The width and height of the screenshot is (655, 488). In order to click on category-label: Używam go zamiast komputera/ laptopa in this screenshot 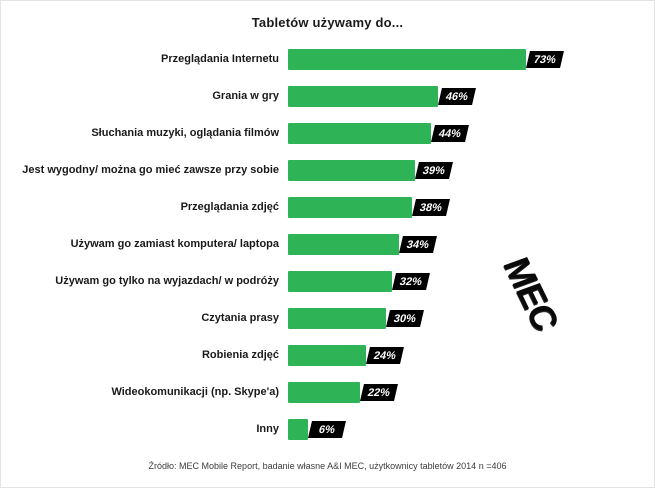, I will do `click(174, 244)`.